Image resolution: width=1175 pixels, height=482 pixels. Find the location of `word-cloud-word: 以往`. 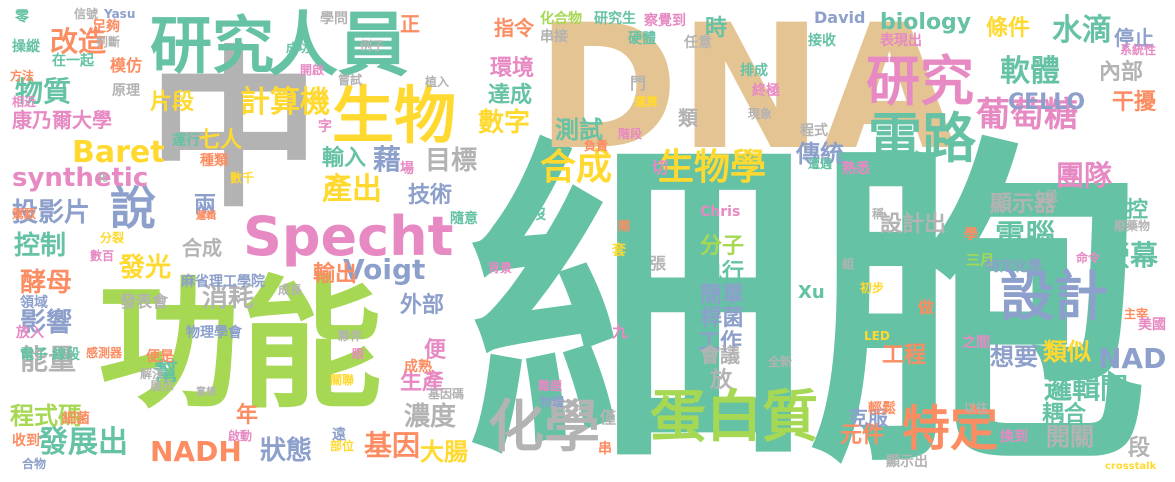

word-cloud-word: 以往 is located at coordinates (976, 408).